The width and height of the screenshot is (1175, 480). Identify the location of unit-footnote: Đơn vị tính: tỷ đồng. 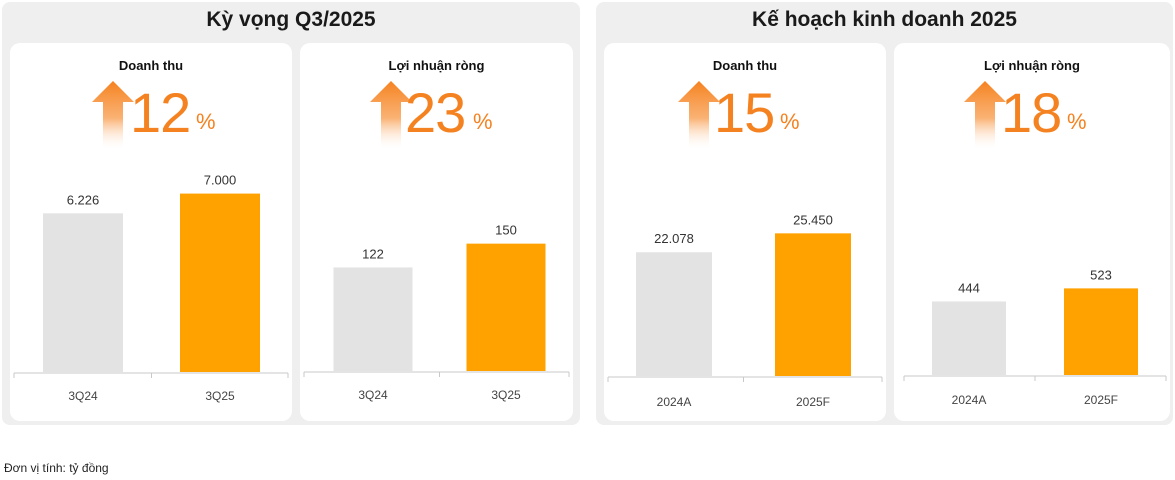
(56, 468).